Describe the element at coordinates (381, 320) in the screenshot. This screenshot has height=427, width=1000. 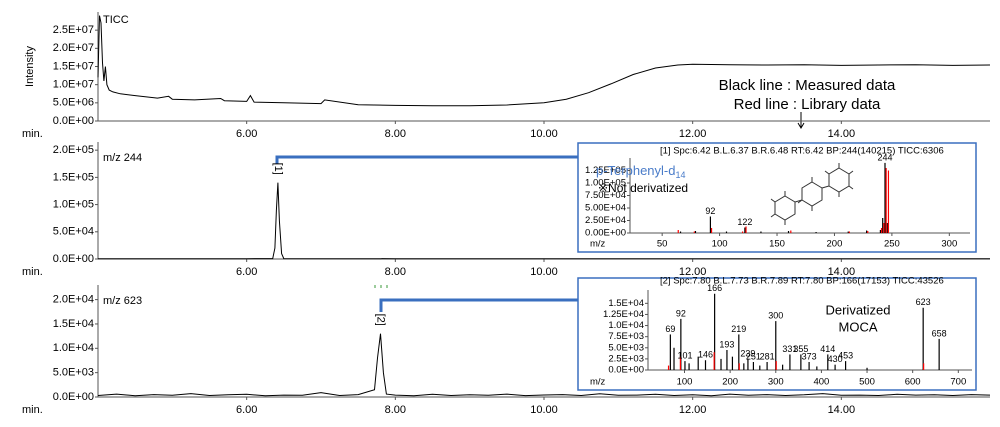
I see `peak-marker: [2]` at that location.